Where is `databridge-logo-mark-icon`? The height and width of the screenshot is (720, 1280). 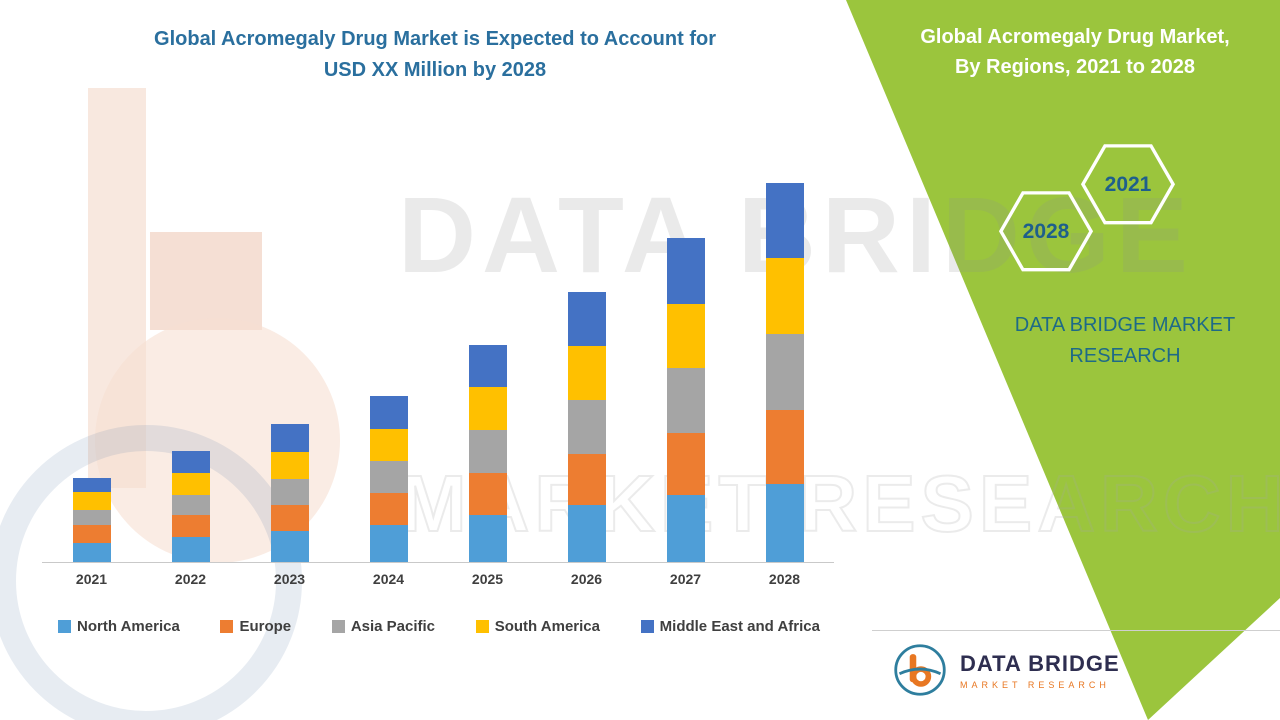 databridge-logo-mark-icon is located at coordinates (920, 670).